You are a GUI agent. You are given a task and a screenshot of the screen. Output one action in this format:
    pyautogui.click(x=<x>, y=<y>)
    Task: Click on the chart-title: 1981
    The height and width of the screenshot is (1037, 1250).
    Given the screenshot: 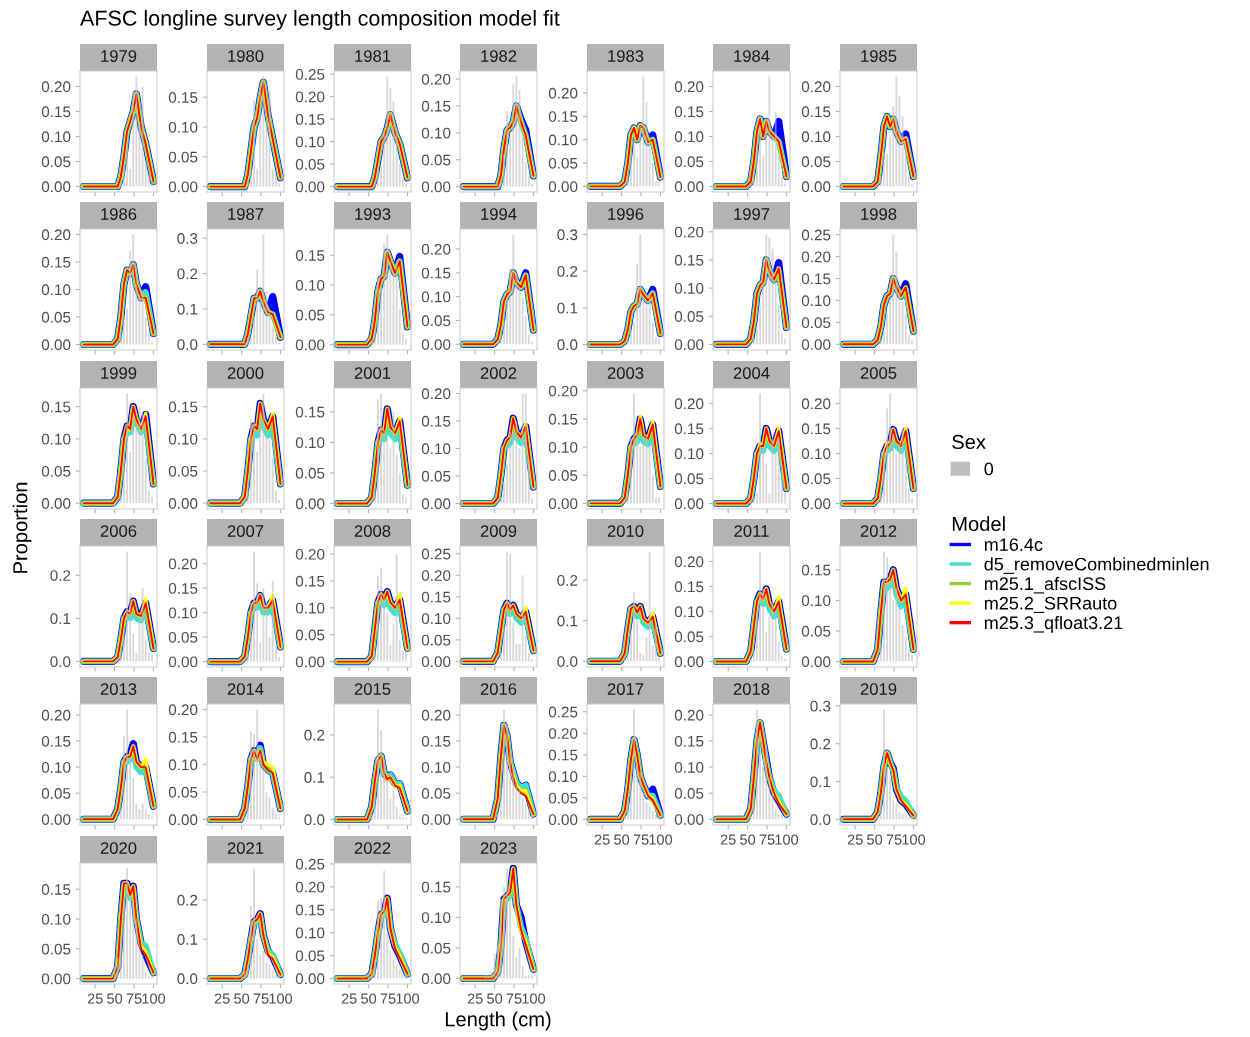 What is the action you would take?
    pyautogui.click(x=373, y=56)
    